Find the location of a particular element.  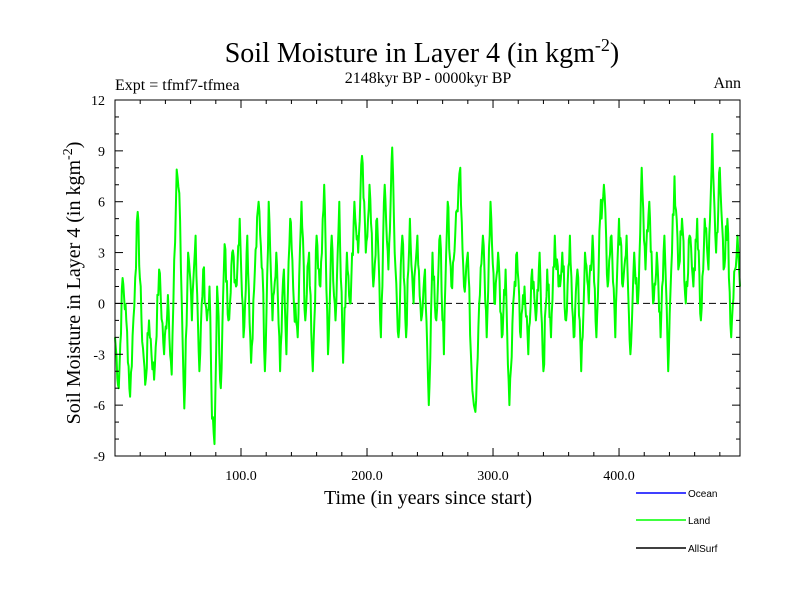

y-tick-label: 12 is located at coordinates (98, 101).